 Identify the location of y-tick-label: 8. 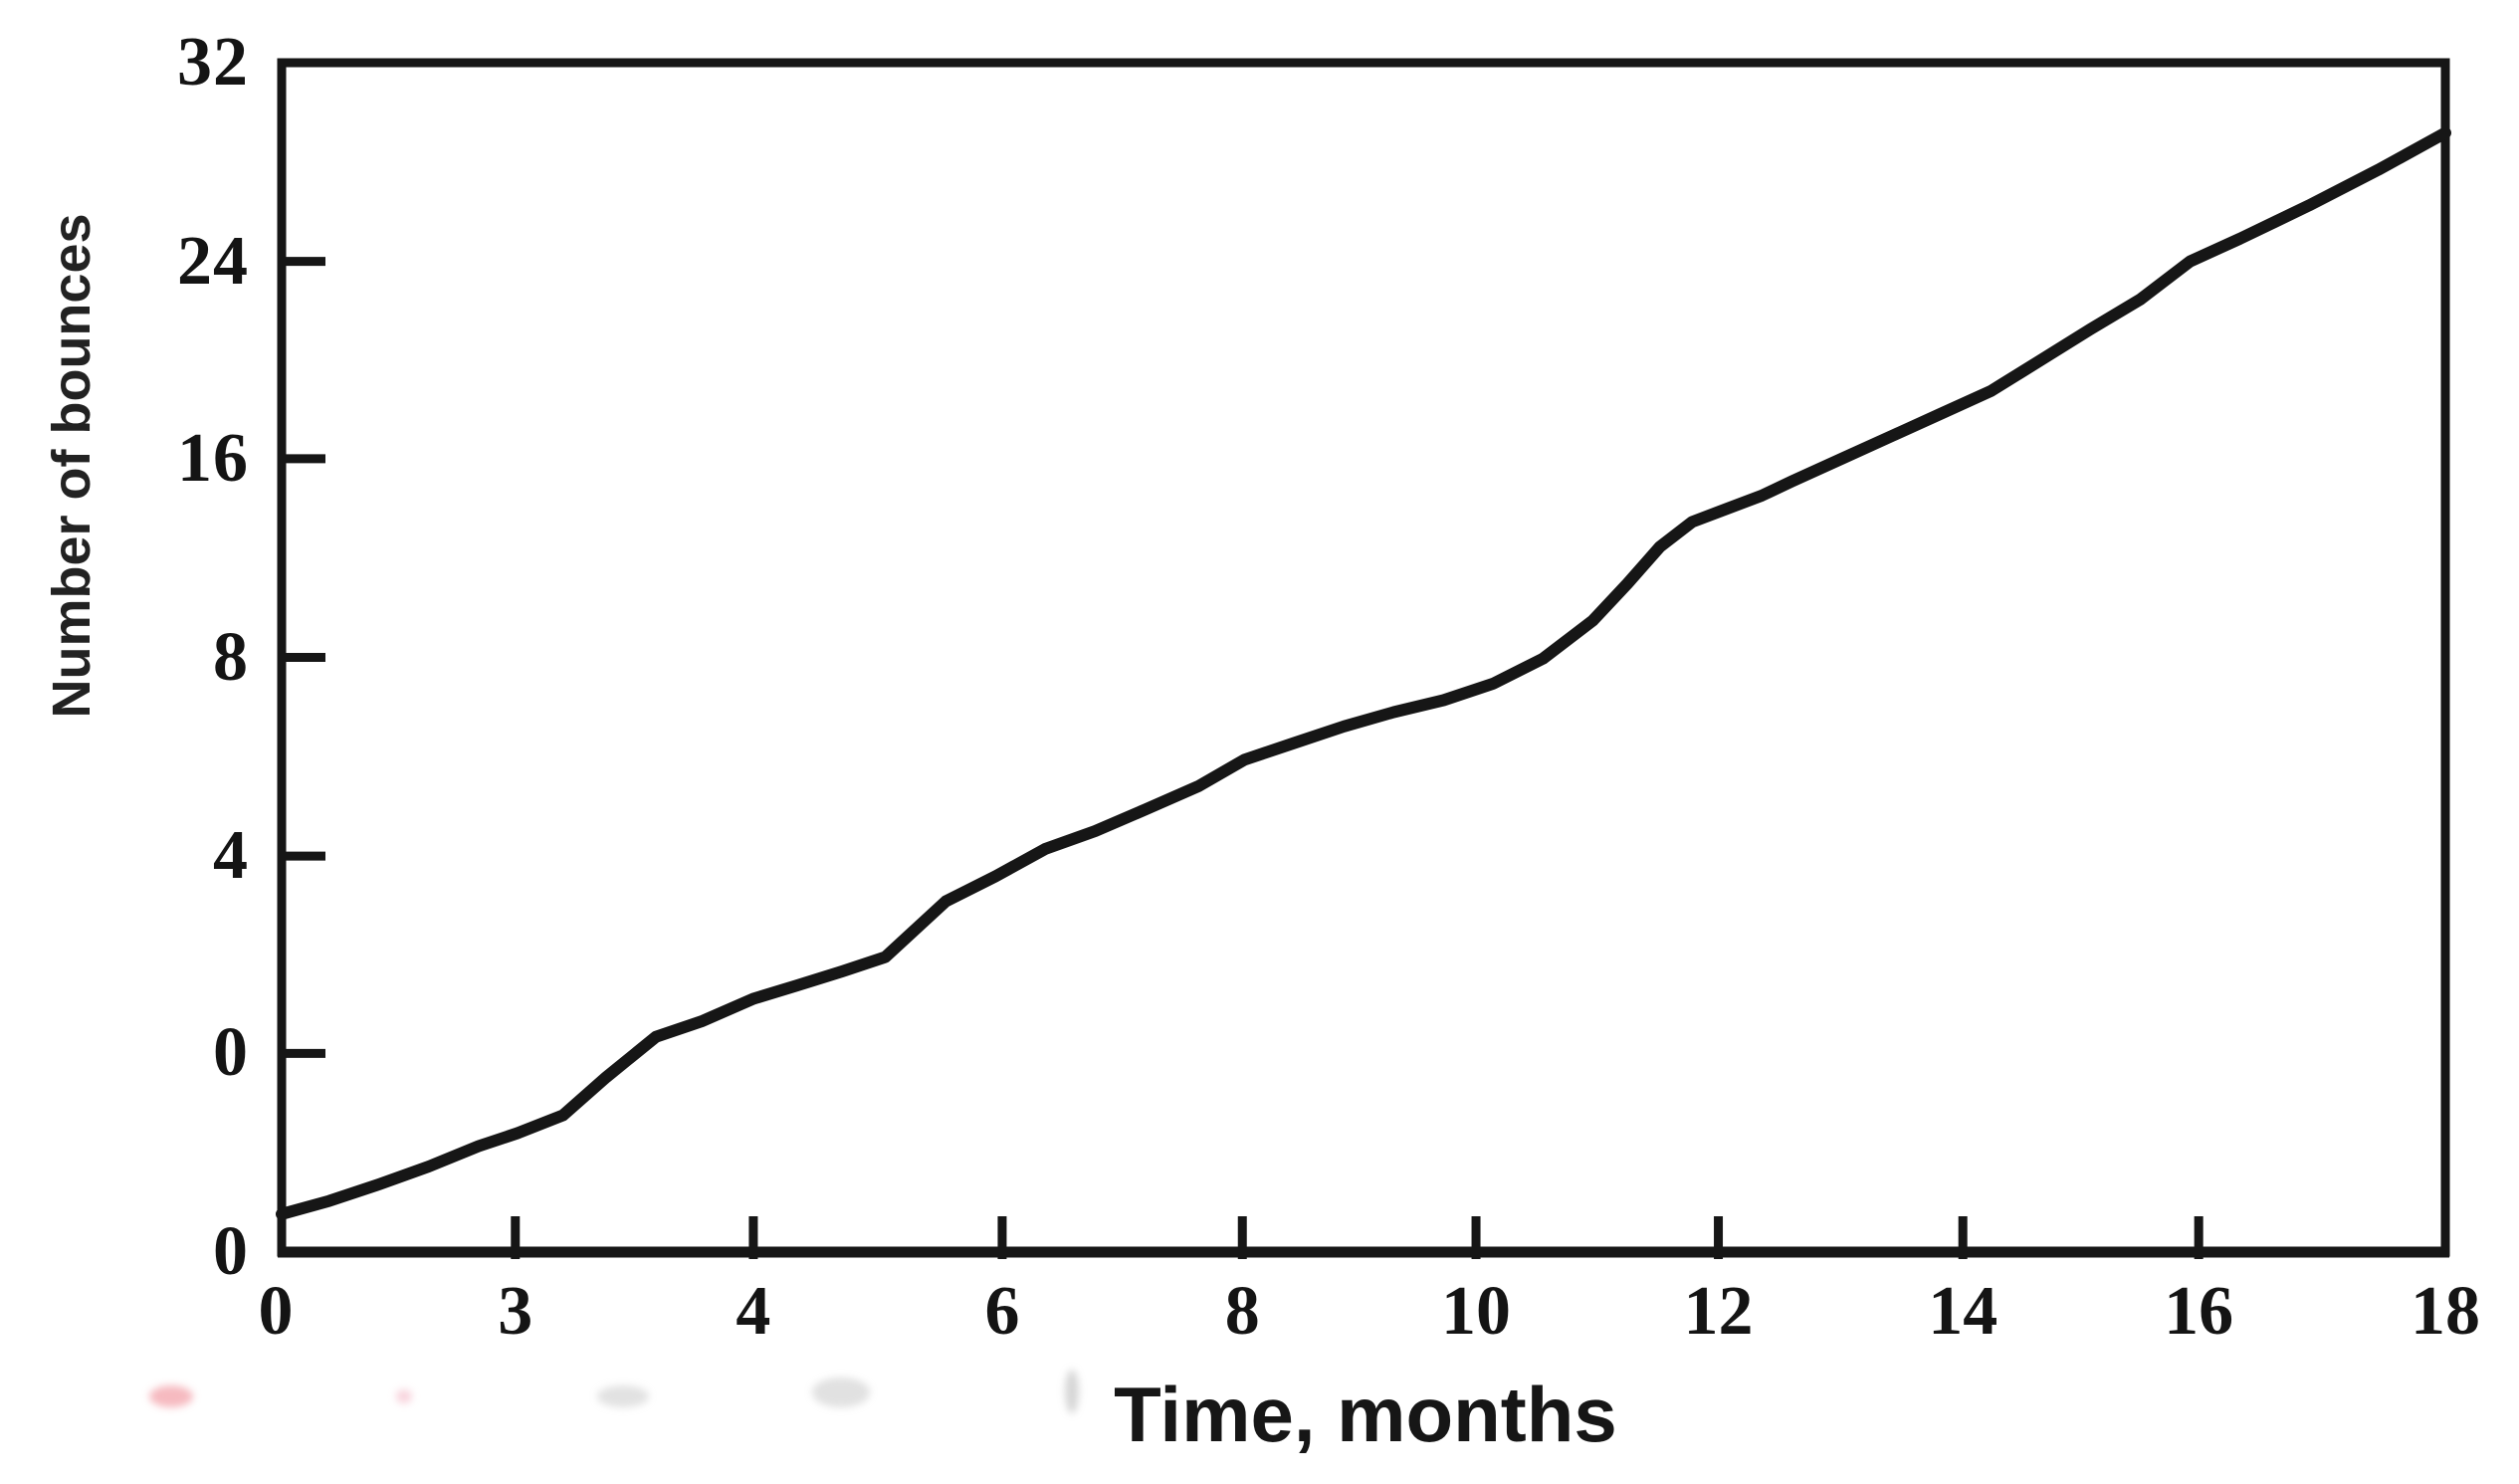
(231, 657).